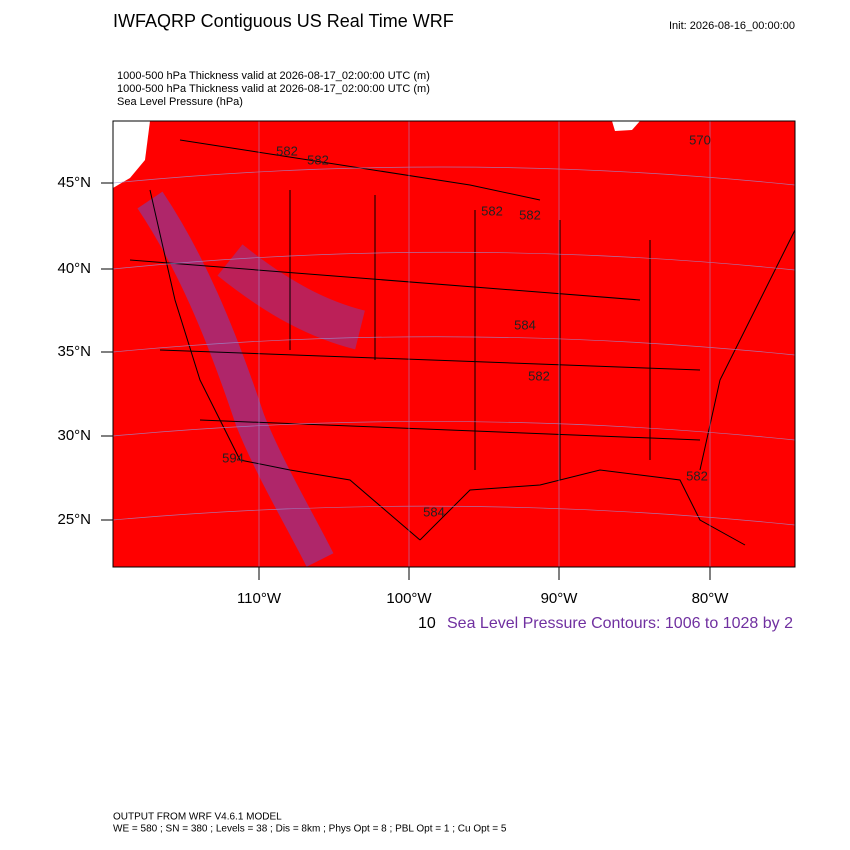 This screenshot has height=850, width=850. Describe the element at coordinates (74, 435) in the screenshot. I see `lat-label: 30°N` at that location.